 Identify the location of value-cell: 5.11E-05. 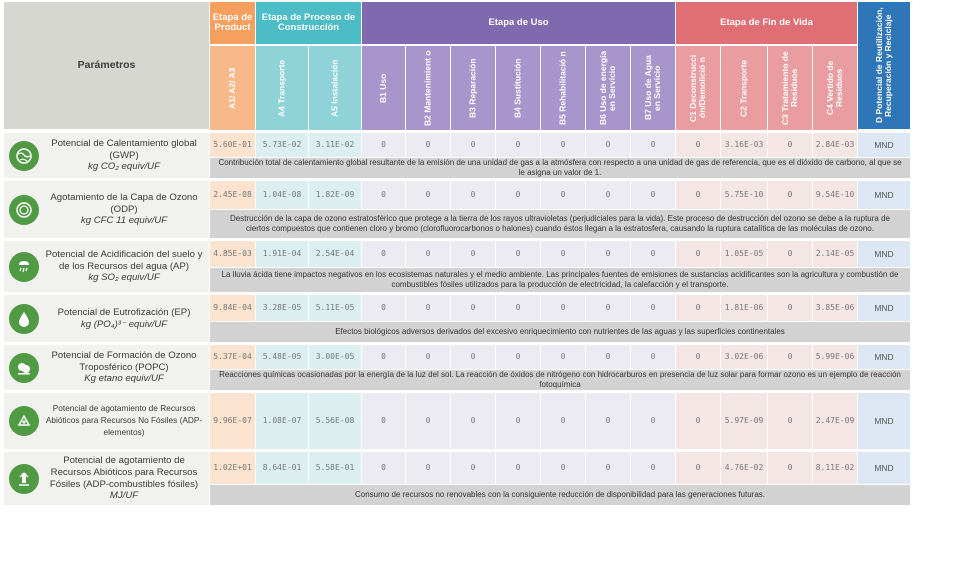
(335, 308).